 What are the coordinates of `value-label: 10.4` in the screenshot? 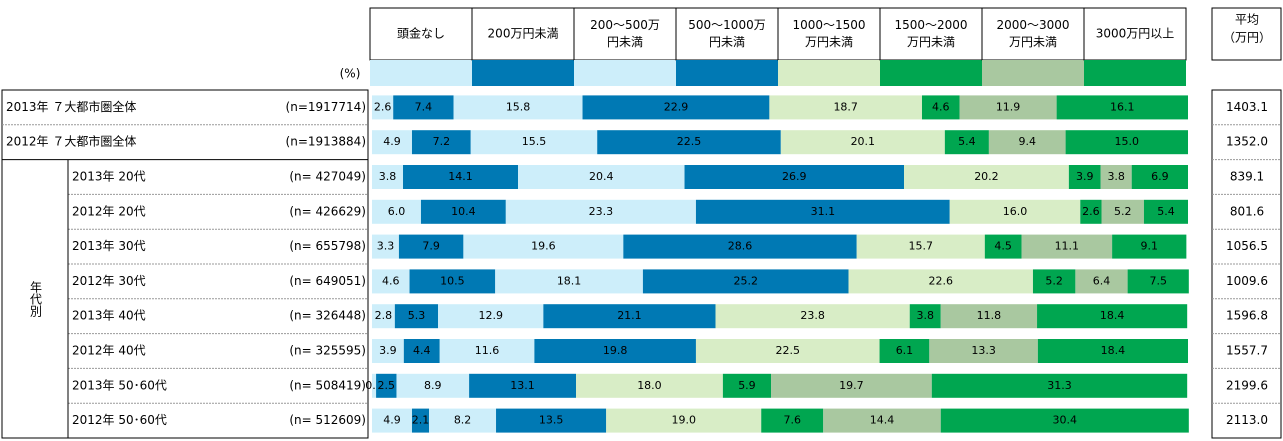 It's located at (463, 211).